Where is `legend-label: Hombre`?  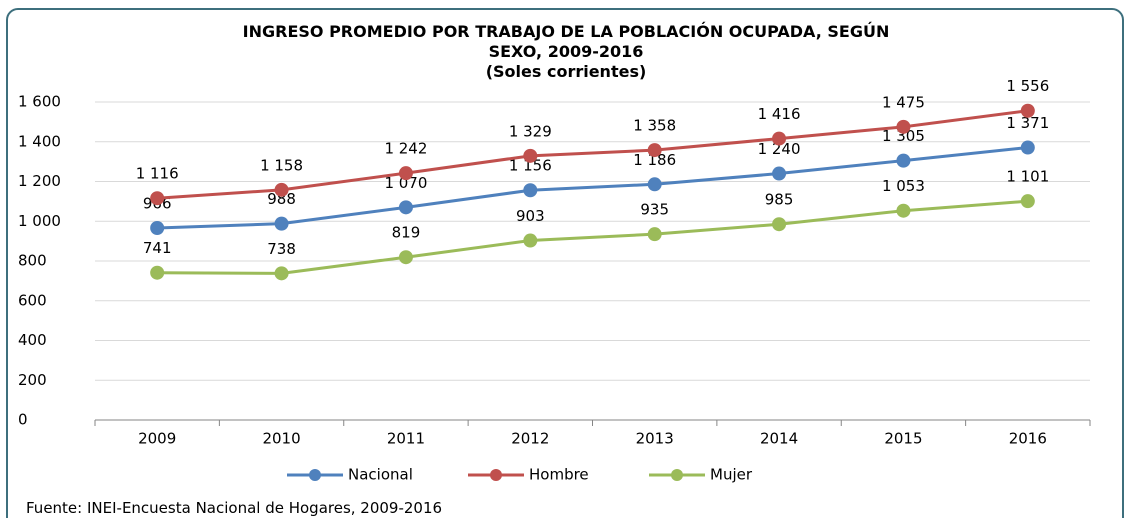 legend-label: Hombre is located at coordinates (559, 475).